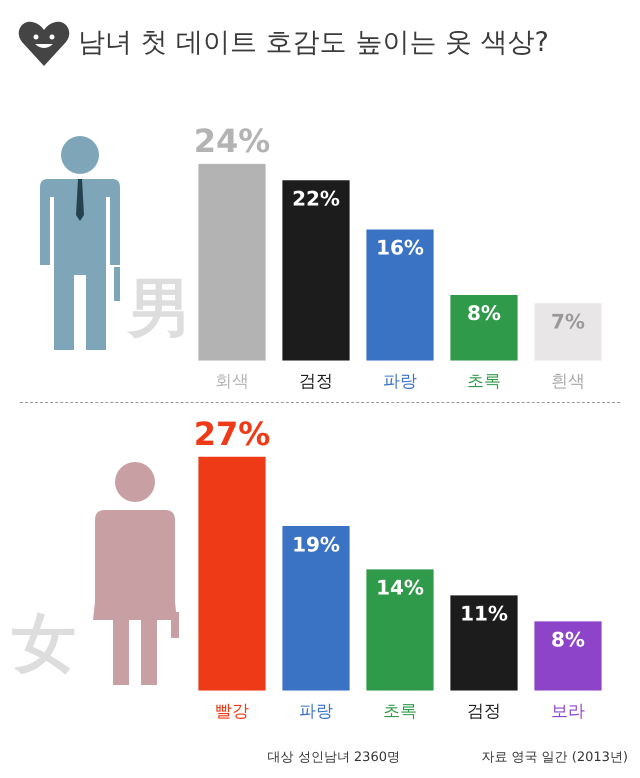  What do you see at coordinates (232, 380) in the screenshot?
I see `x-tick-label: 회색` at bounding box center [232, 380].